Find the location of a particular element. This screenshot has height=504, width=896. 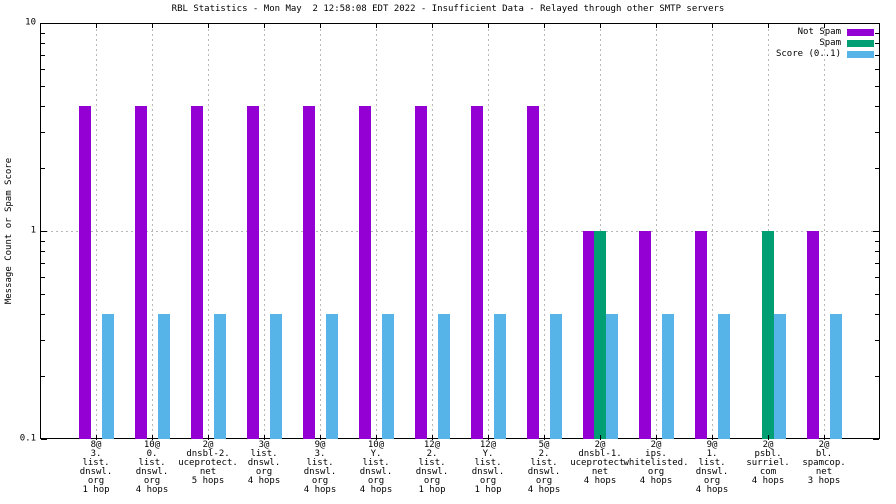

x-tick-label: 10@ Y. list. dnswl. org 4 hops is located at coordinates (376, 467).